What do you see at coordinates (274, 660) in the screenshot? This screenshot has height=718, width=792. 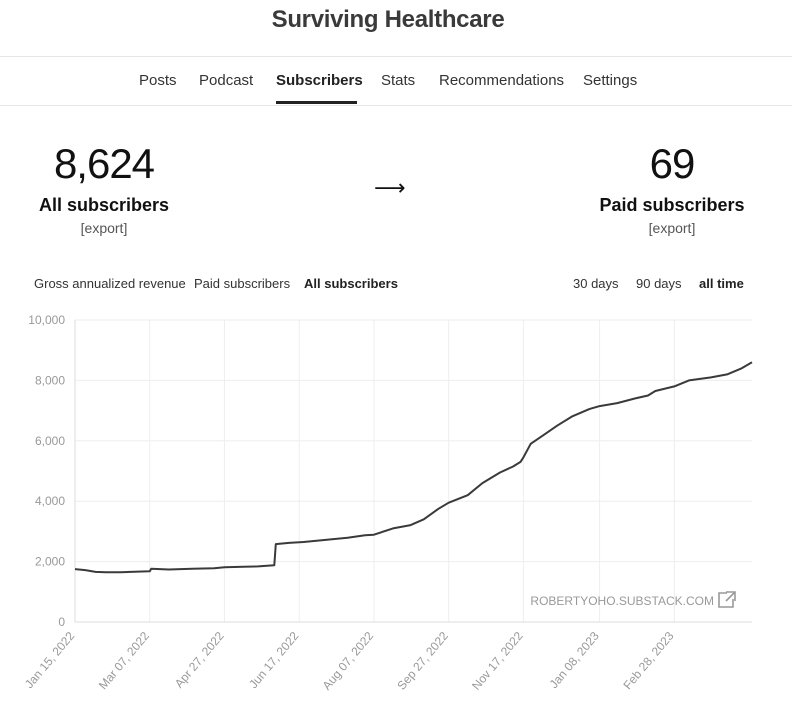 I see `x-tick-label: Jun 17, 2022` at bounding box center [274, 660].